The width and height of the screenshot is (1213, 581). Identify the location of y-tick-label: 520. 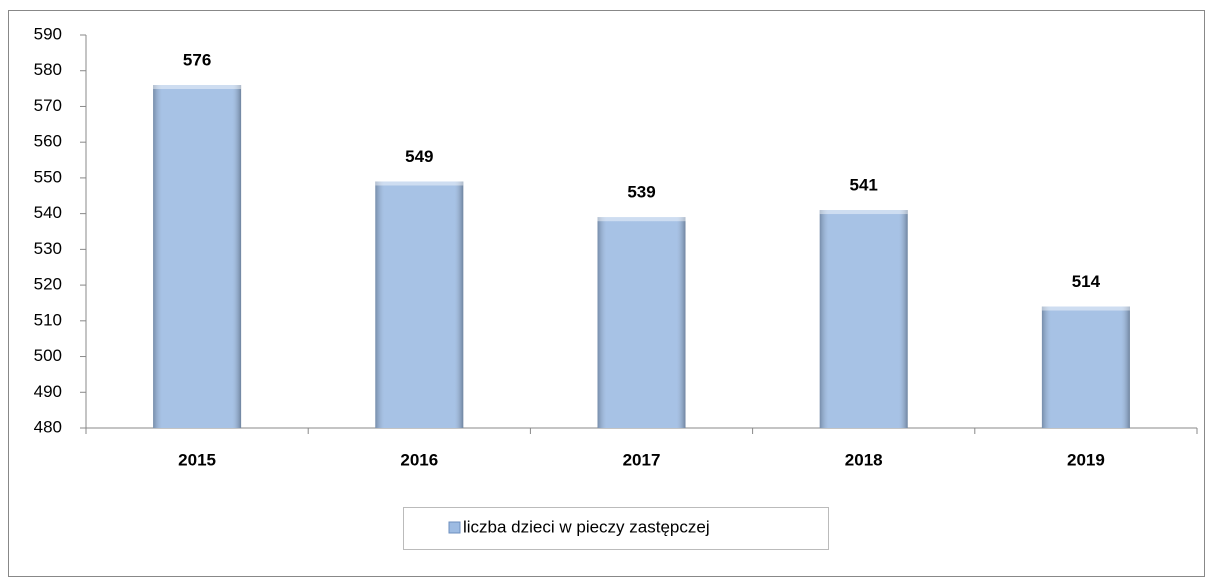
(48, 284).